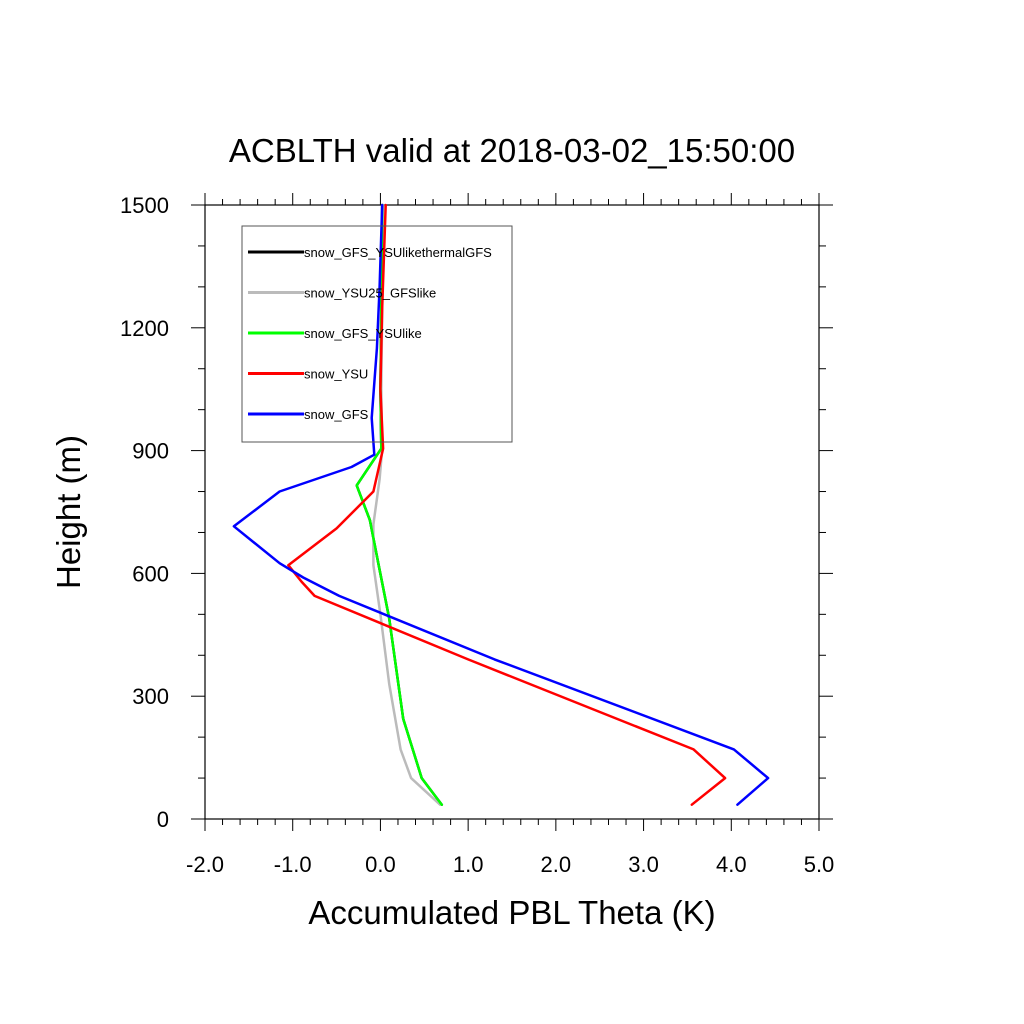  What do you see at coordinates (144, 205) in the screenshot?
I see `y-tick-label: 1500` at bounding box center [144, 205].